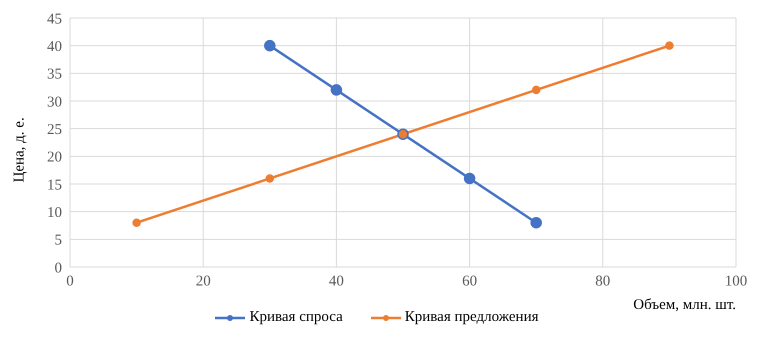 The image size is (766, 339). What do you see at coordinates (54, 158) in the screenshot?
I see `y-tick-label: 20` at bounding box center [54, 158].